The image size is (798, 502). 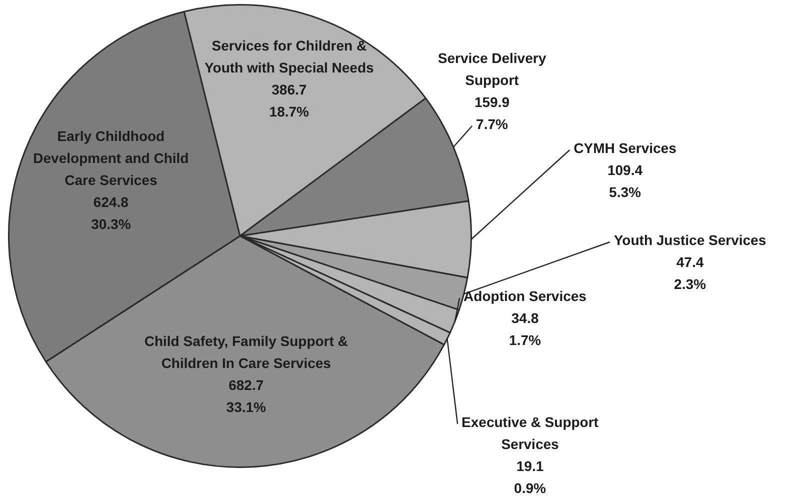 What do you see at coordinates (289, 56) in the screenshot?
I see `slice-label: Services for Children & Youth with Special Needs` at bounding box center [289, 56].